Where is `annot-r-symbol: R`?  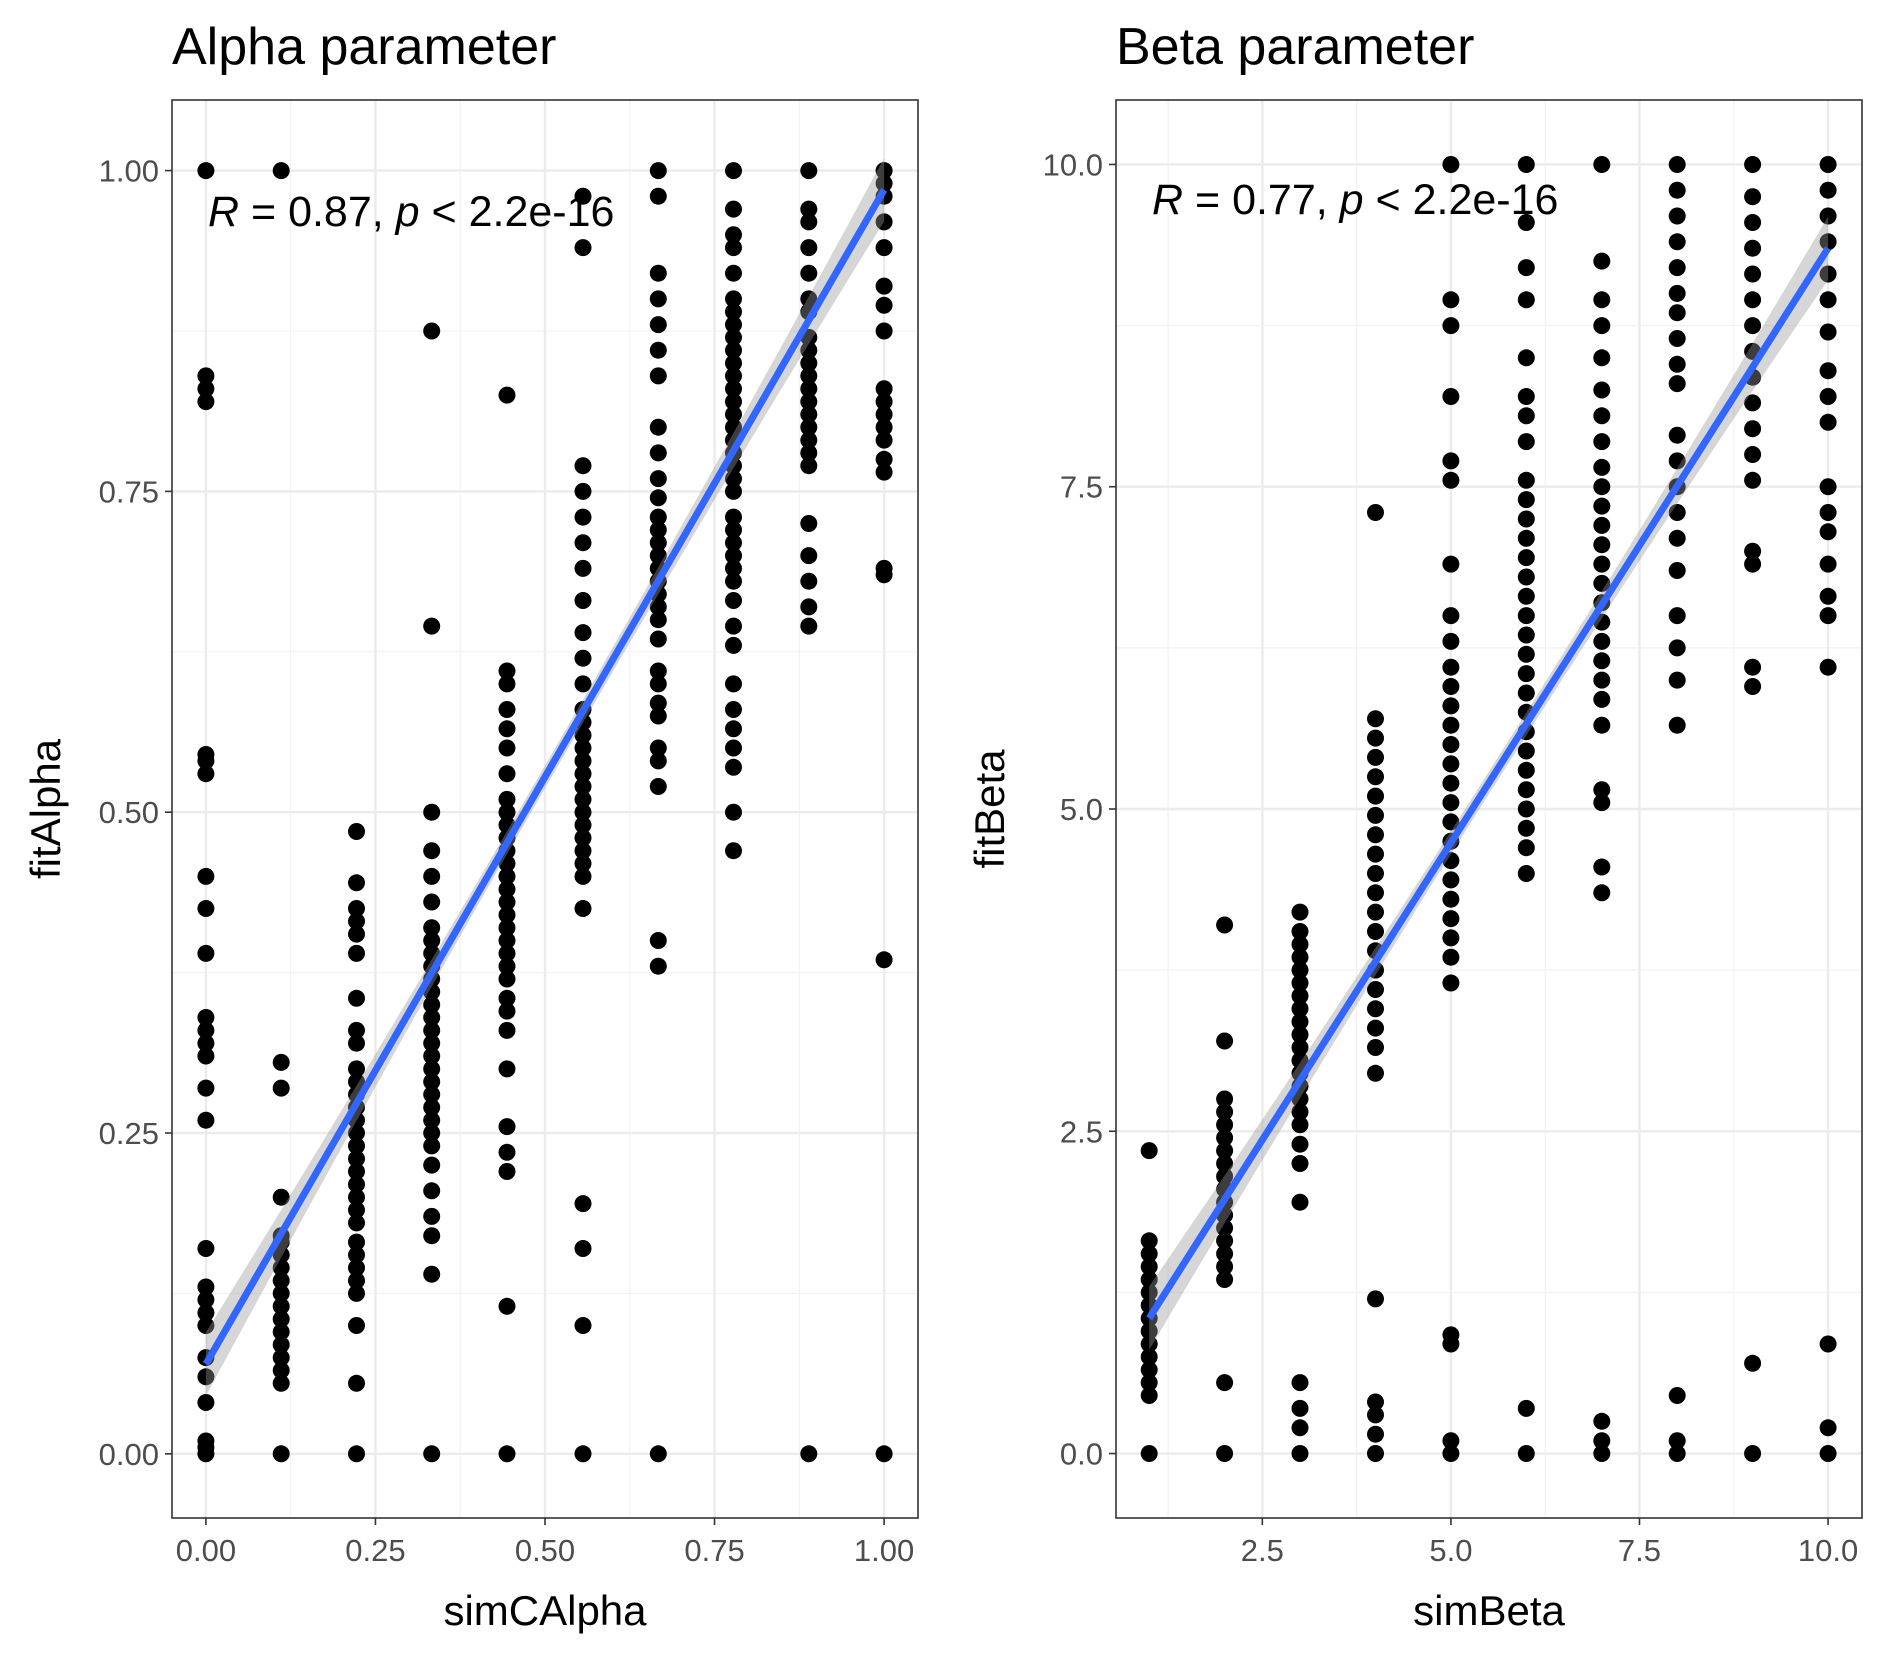
annot-r-symbol: R is located at coordinates (223, 212).